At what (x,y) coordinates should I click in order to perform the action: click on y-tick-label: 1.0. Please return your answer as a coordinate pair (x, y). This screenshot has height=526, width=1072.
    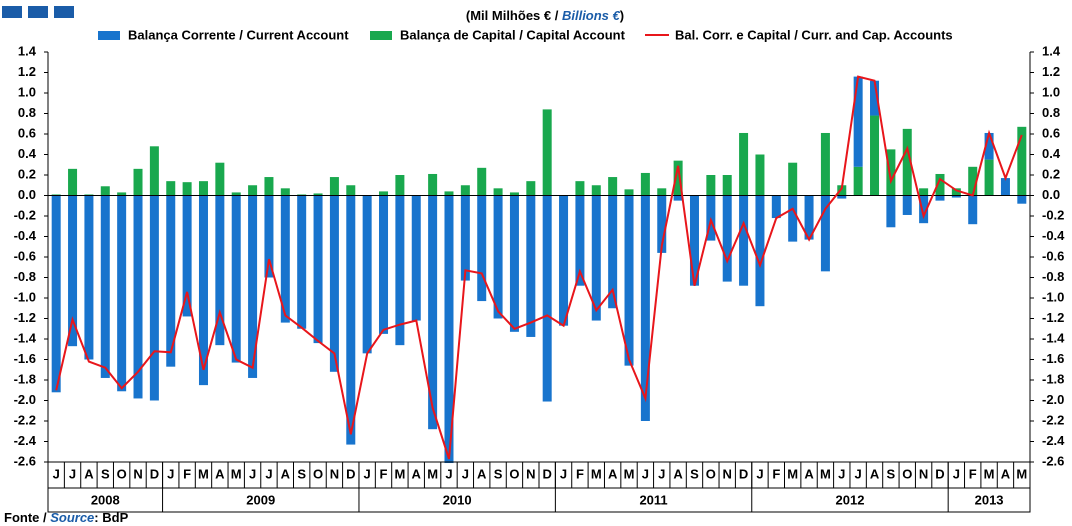
    Looking at the image, I should click on (27, 91).